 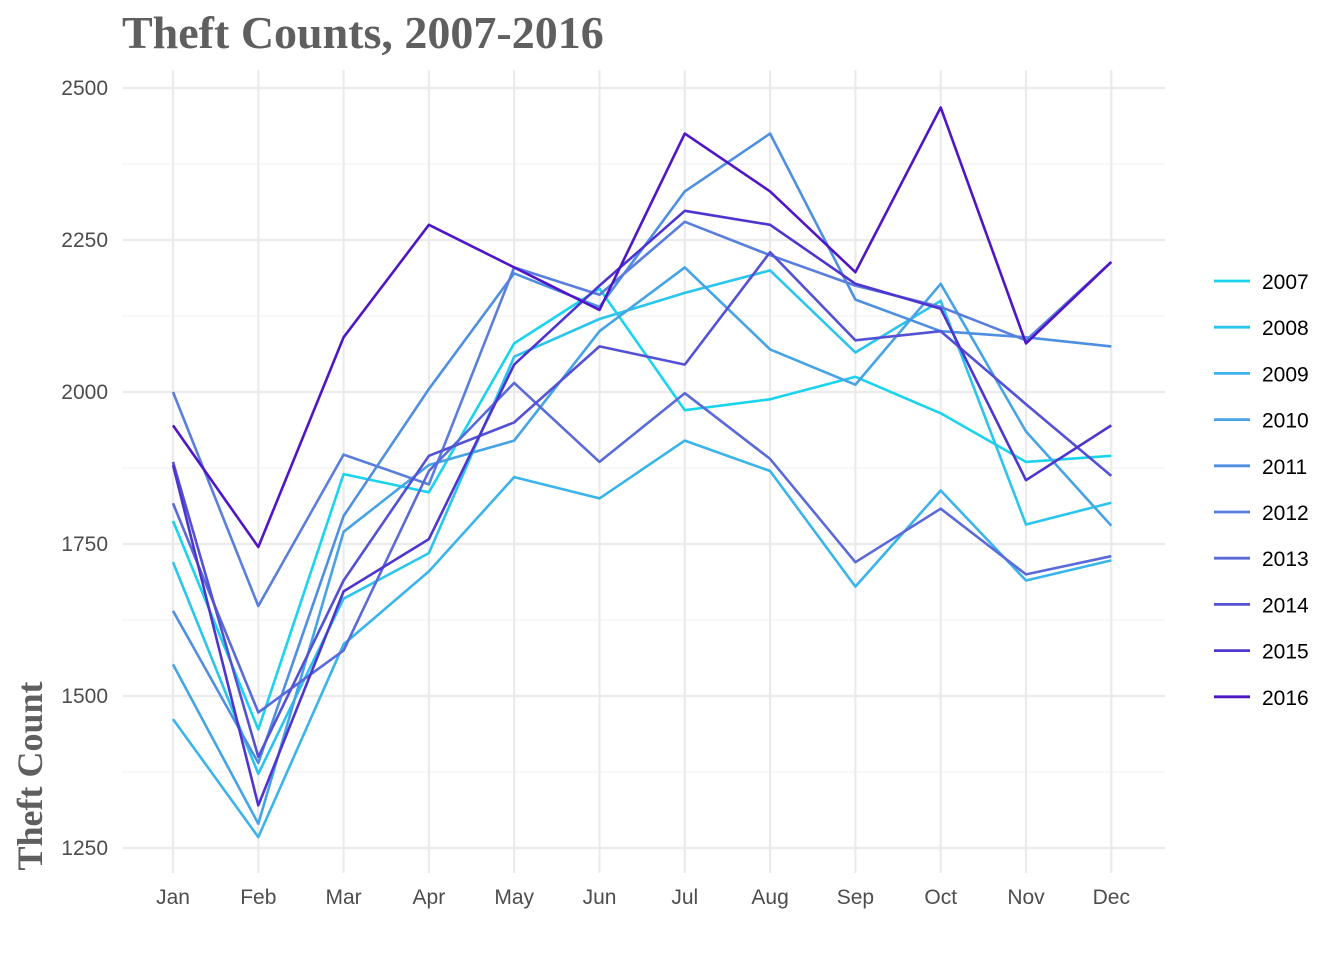 What do you see at coordinates (855, 897) in the screenshot?
I see `x-tick-label: Sep` at bounding box center [855, 897].